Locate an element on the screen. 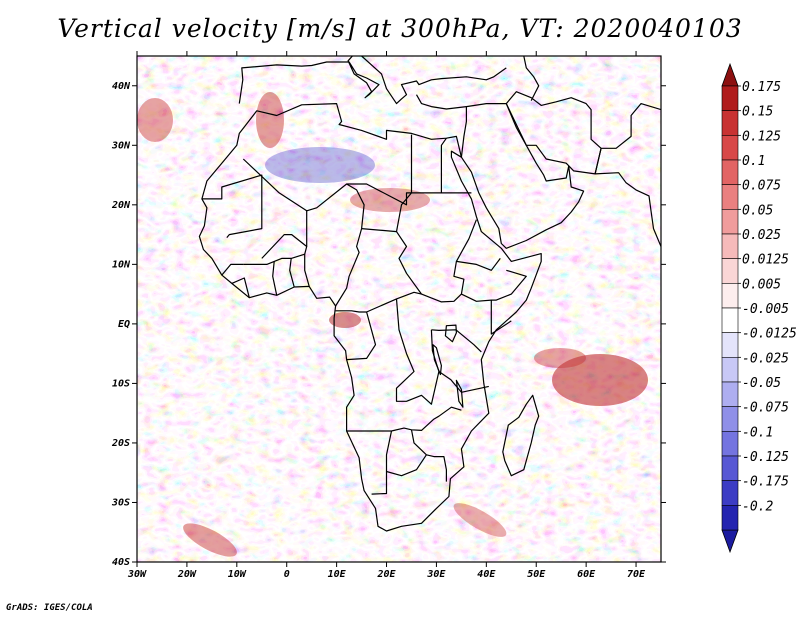 The height and width of the screenshot is (618, 800). lon-tick-label: 30E is located at coordinates (436, 574).